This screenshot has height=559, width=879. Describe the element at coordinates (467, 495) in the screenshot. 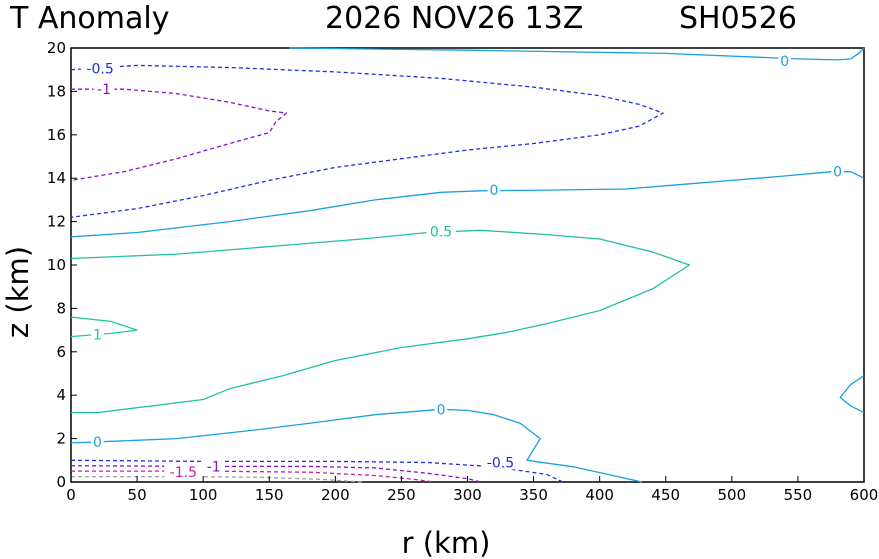

I see `x-tick-label: 300` at that location.